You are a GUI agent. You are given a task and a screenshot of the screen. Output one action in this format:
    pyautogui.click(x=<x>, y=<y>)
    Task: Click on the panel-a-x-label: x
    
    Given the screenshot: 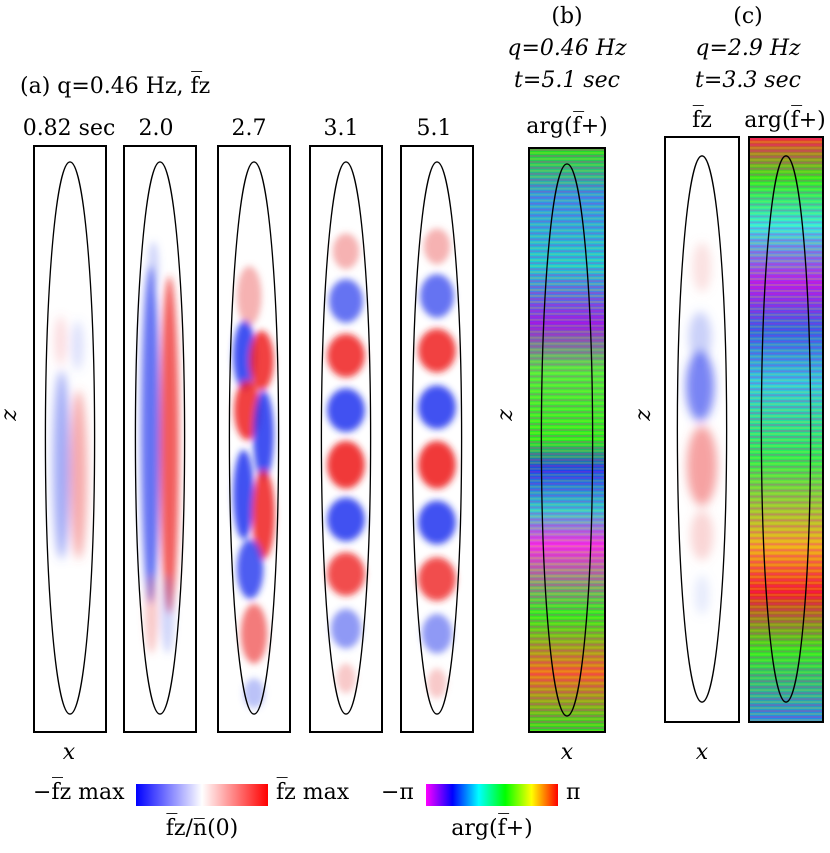 What is the action you would take?
    pyautogui.click(x=69, y=752)
    